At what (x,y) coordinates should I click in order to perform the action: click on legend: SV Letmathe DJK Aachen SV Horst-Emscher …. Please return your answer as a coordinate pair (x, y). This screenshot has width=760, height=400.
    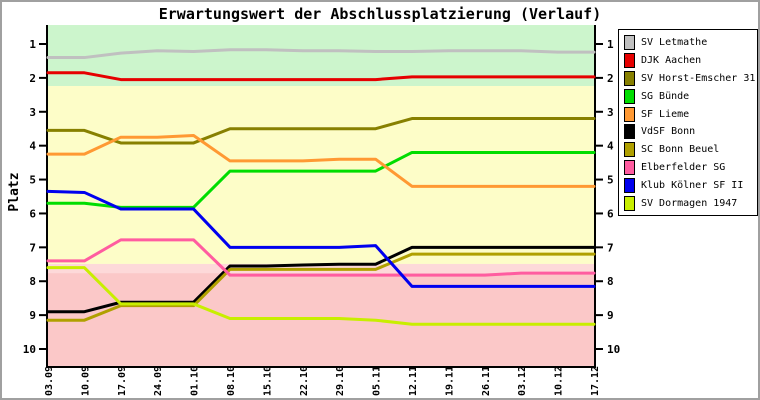
    Looking at the image, I should click on (688, 122).